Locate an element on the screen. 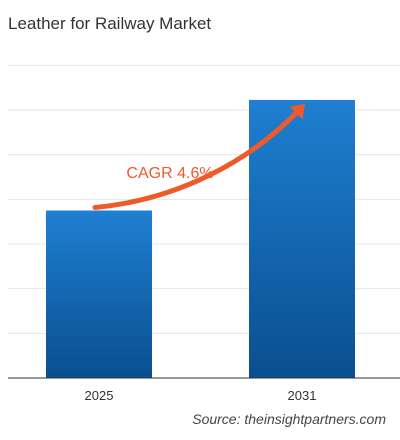  source-caption: Source: theinsightpartners.com is located at coordinates (289, 419).